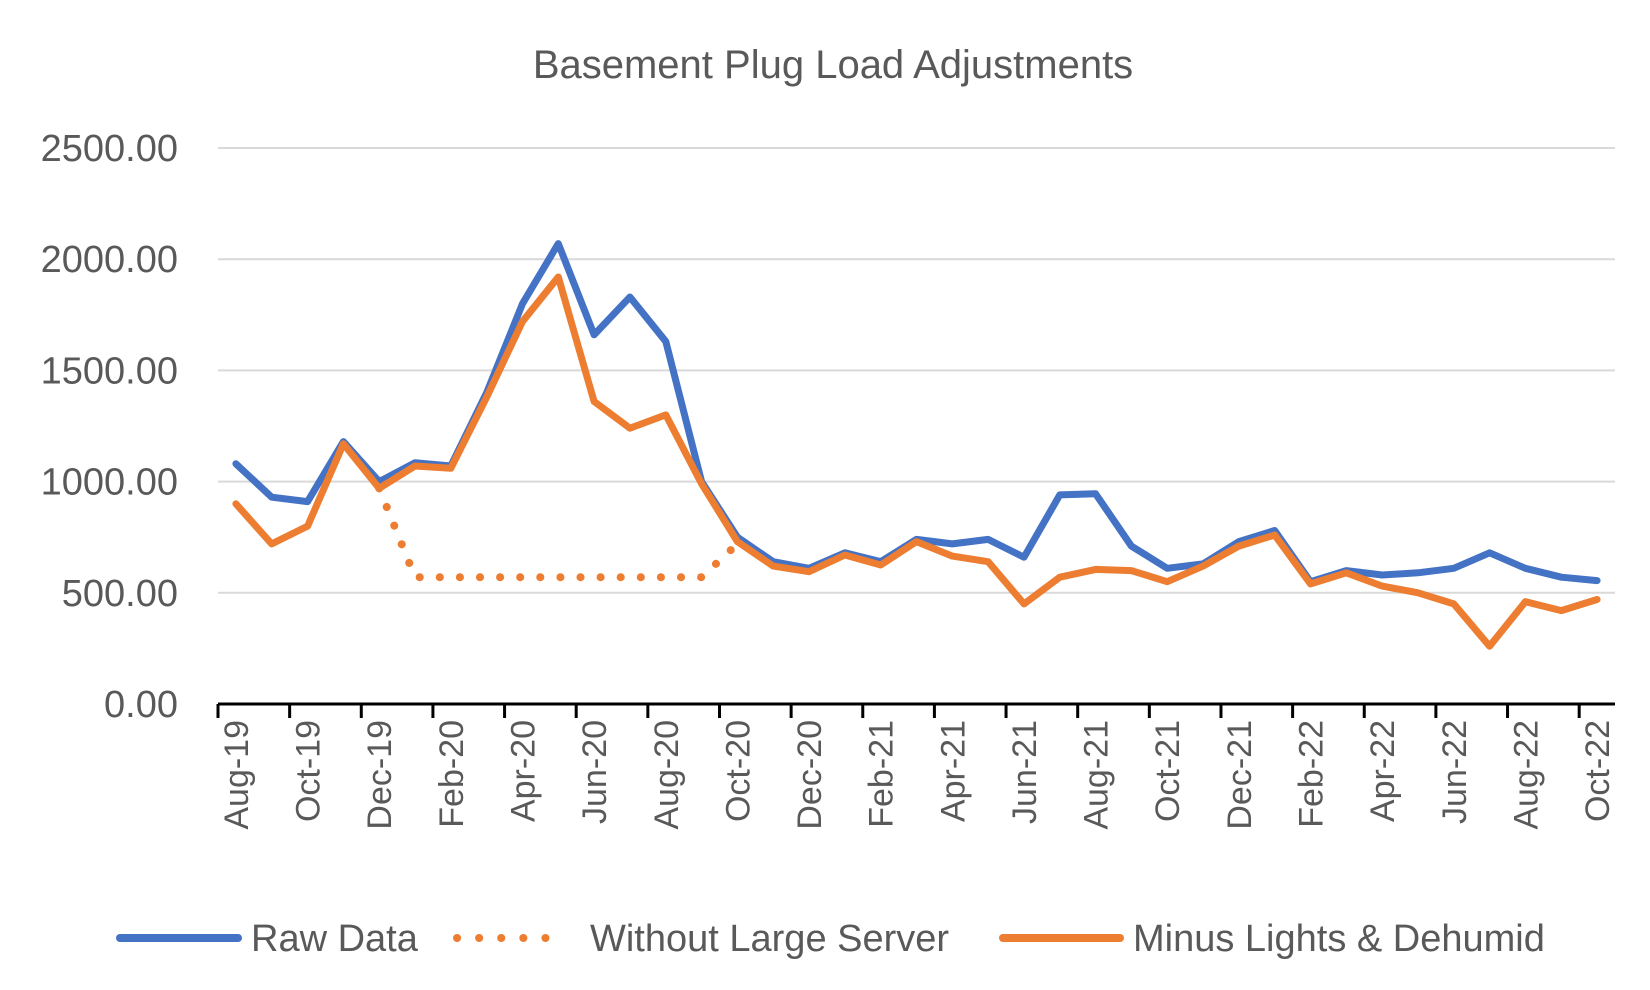  I want to click on x-tick-label: Aug-22, so click(1526, 775).